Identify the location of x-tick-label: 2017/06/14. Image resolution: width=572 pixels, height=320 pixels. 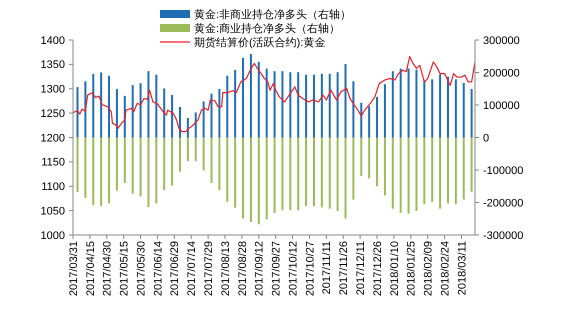
(158, 268).